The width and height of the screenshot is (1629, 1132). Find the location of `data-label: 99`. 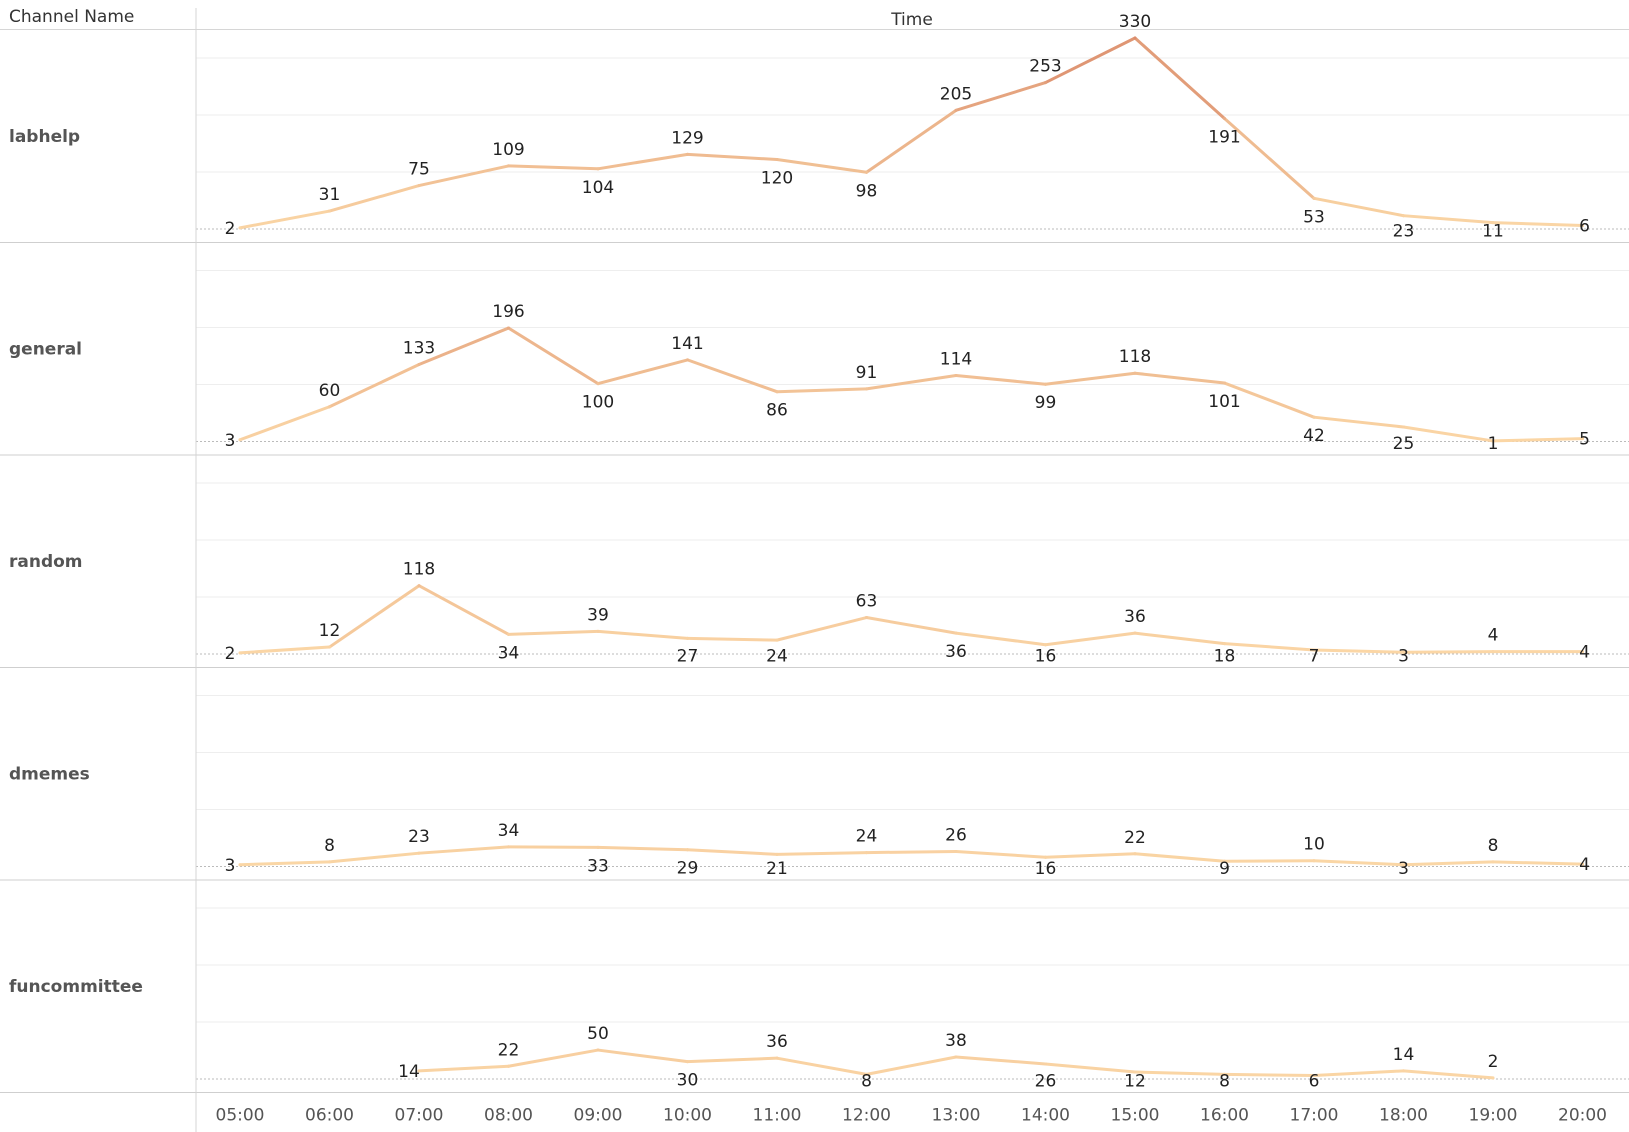

data-label: 99 is located at coordinates (1046, 403).